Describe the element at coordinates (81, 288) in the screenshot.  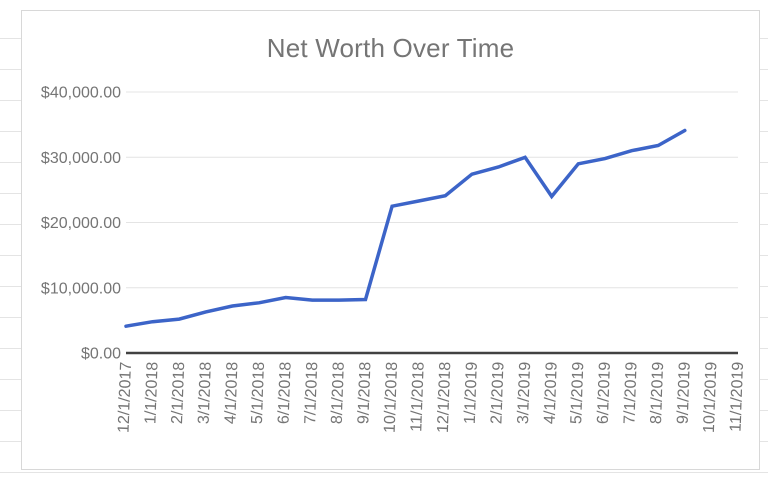
I see `y-axis-tick-label: $10,000.00` at that location.